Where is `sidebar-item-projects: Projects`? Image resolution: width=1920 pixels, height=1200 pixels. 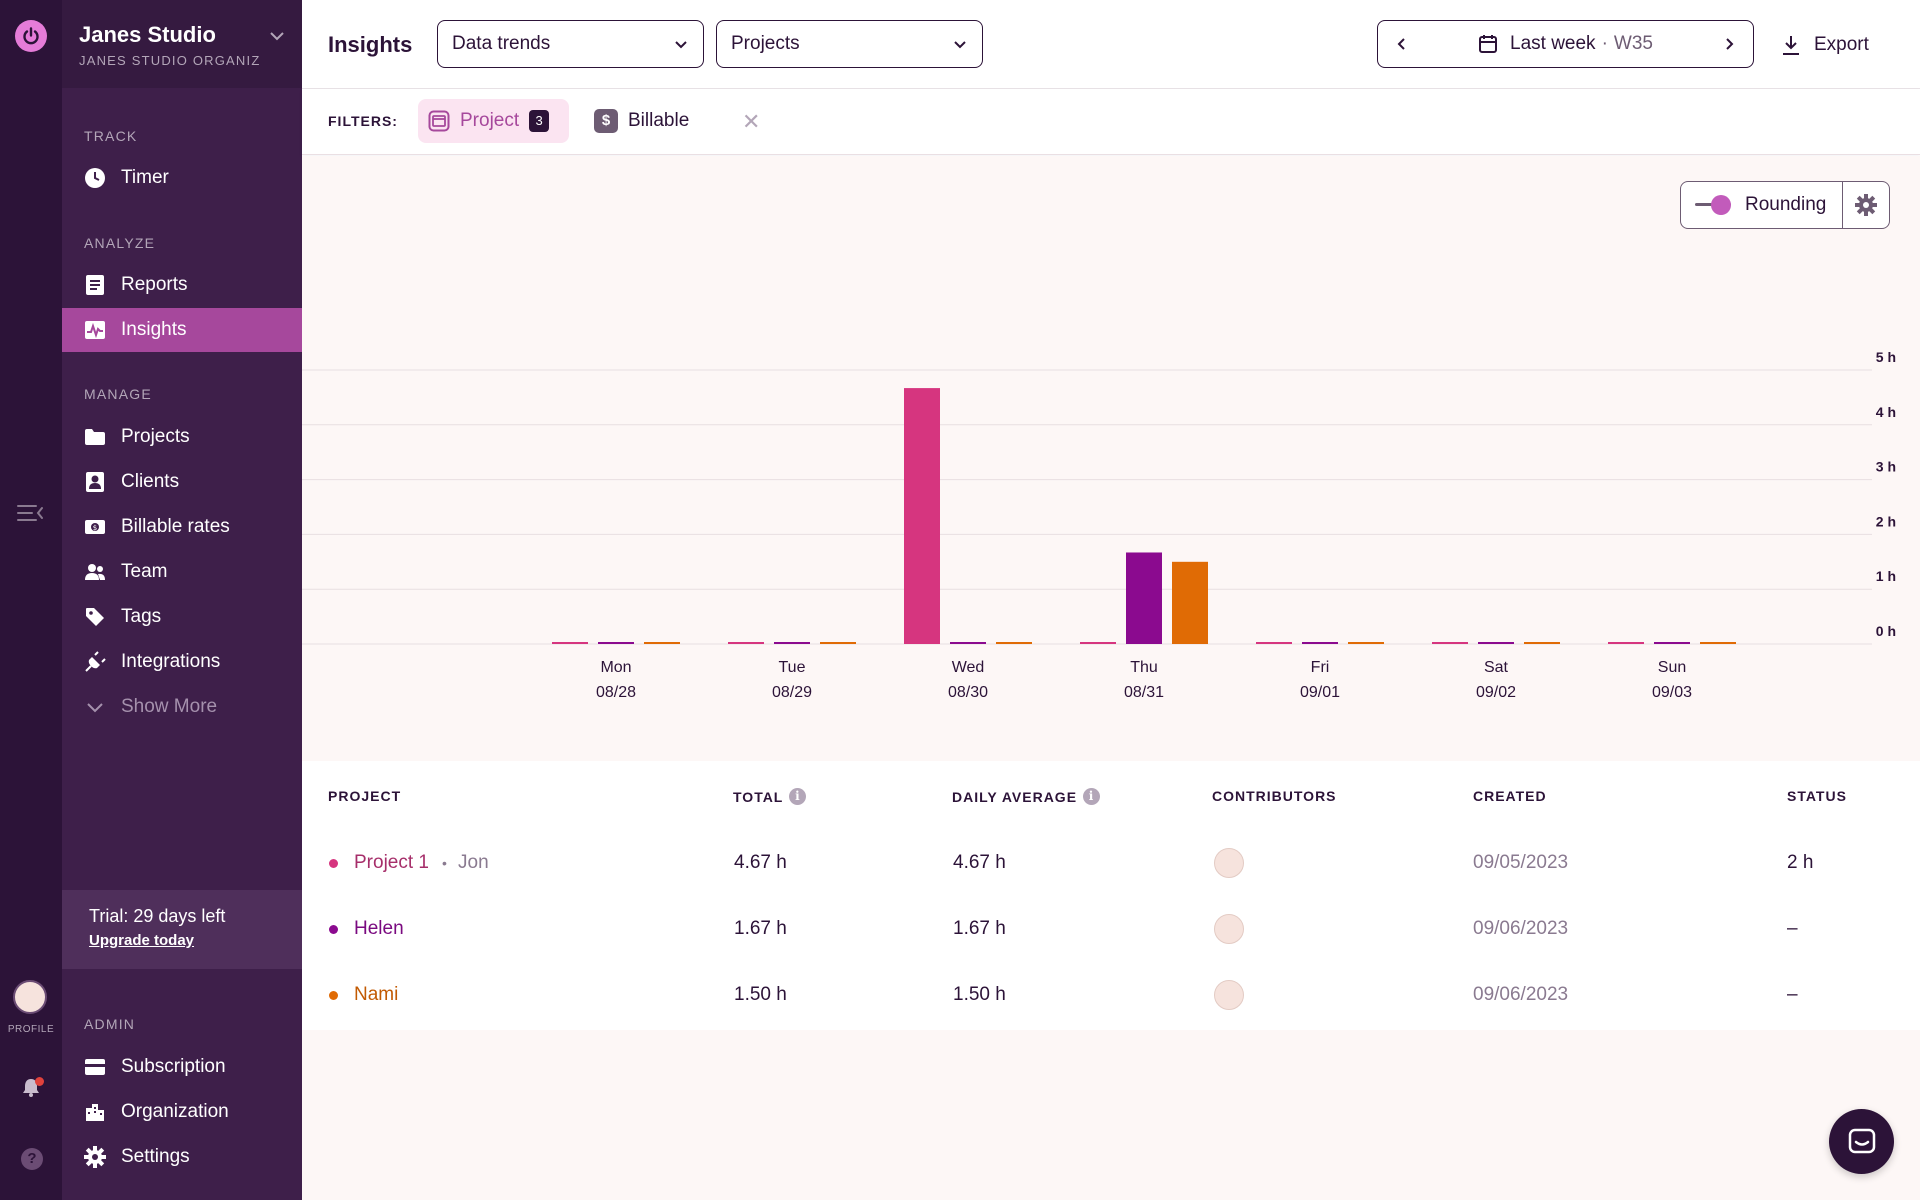
sidebar-item-projects: Projects is located at coordinates (182, 437).